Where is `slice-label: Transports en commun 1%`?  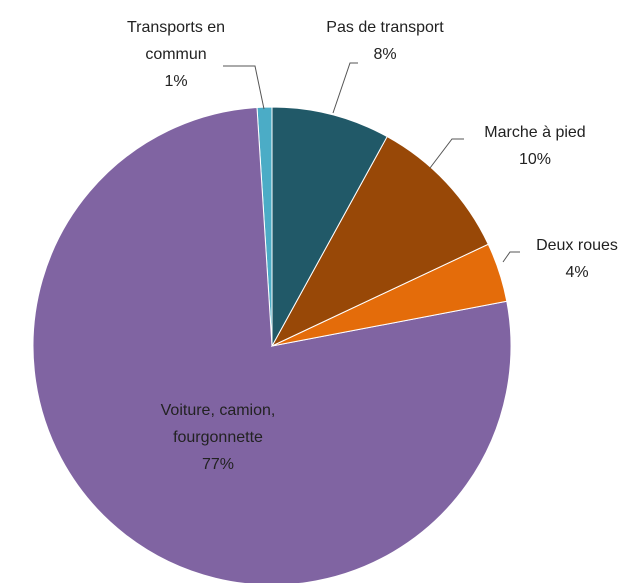
slice-label: Transports en commun 1% is located at coordinates (176, 54).